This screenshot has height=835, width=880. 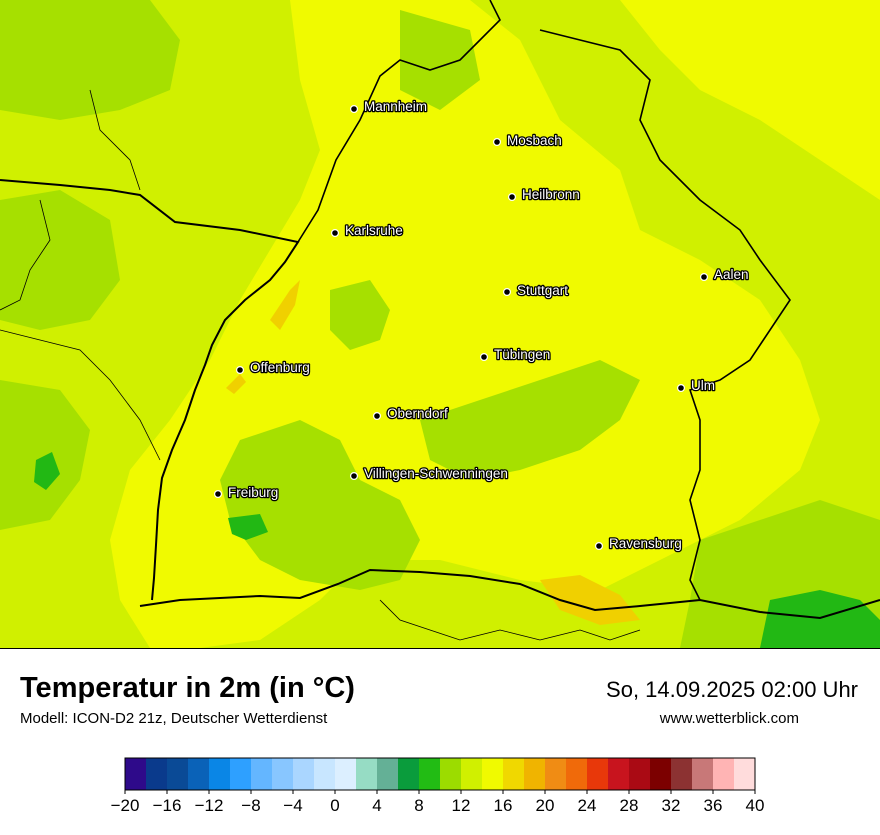 I want to click on legend-tick-label: −16, so click(x=167, y=805).